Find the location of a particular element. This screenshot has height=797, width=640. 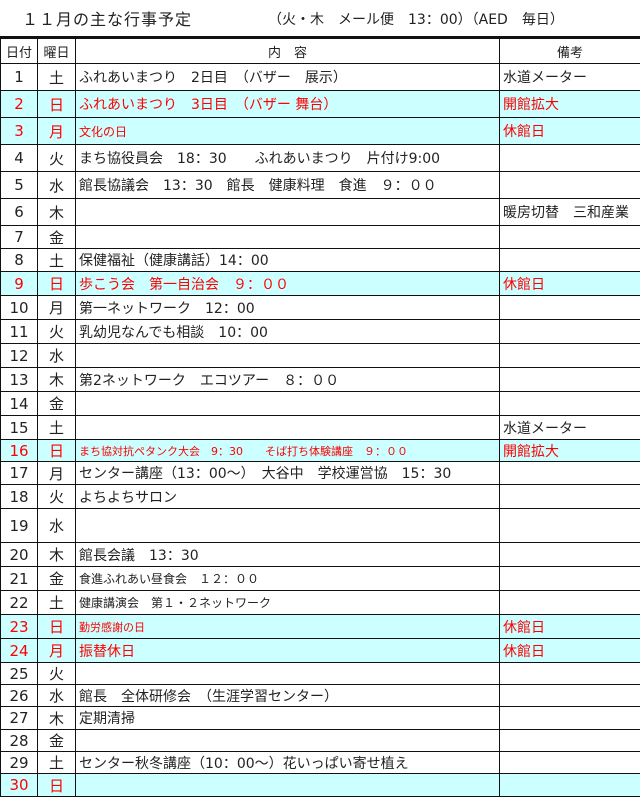

content-cell: 館長会議 13：30 is located at coordinates (288, 555).